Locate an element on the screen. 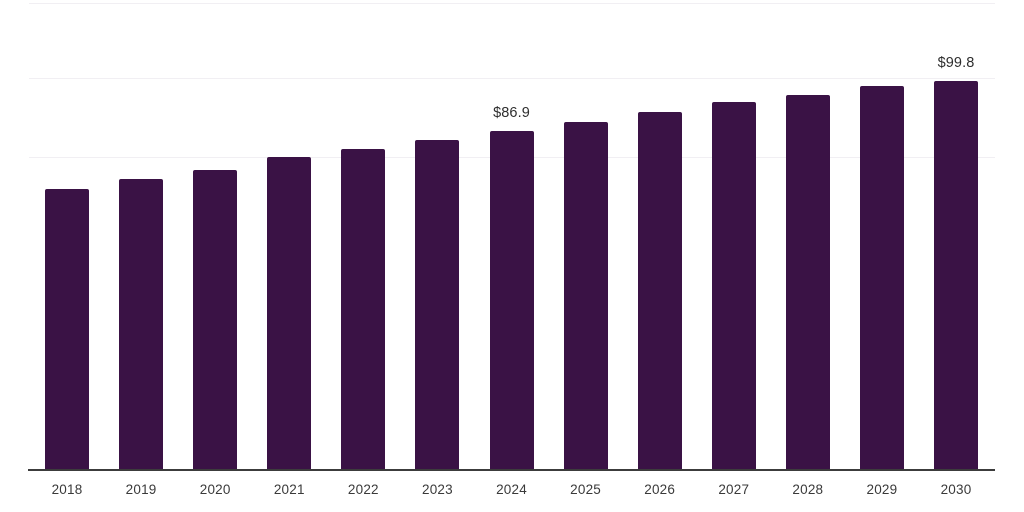 The height and width of the screenshot is (512, 1024). bar-2029 is located at coordinates (881, 278).